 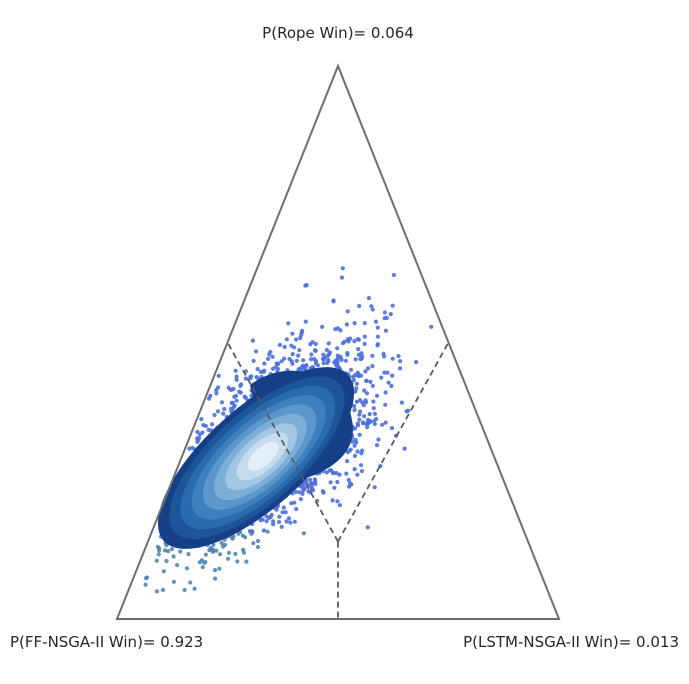 What do you see at coordinates (106, 642) in the screenshot?
I see `corner-label-ff-nsga-ii: P(FF-NSGA-II Win)= 0.923` at bounding box center [106, 642].